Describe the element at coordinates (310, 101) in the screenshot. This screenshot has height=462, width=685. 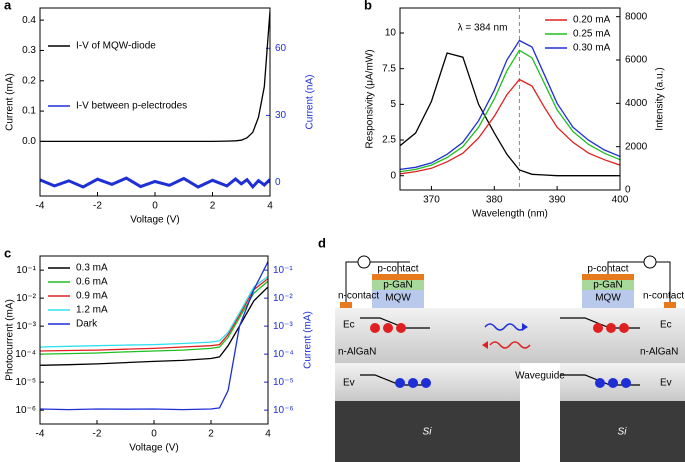
I see `y2-axis-label: Current (nA)` at that location.